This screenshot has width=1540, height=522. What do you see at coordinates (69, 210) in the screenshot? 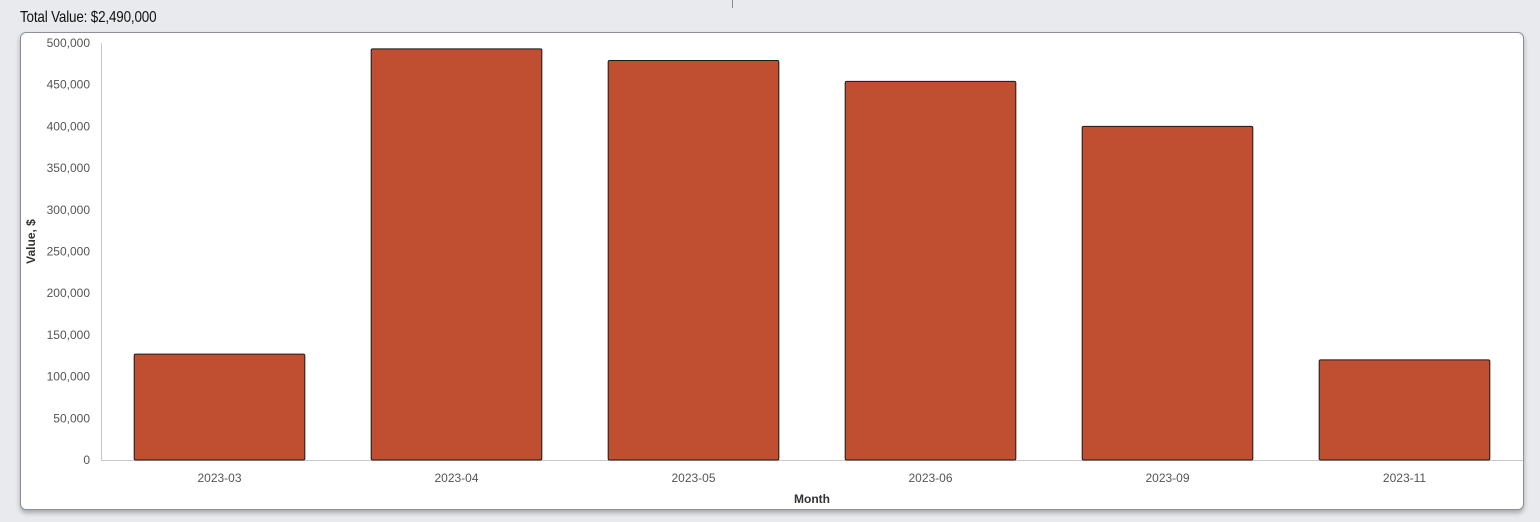
I see `y-tick-label: 300,000` at bounding box center [69, 210].